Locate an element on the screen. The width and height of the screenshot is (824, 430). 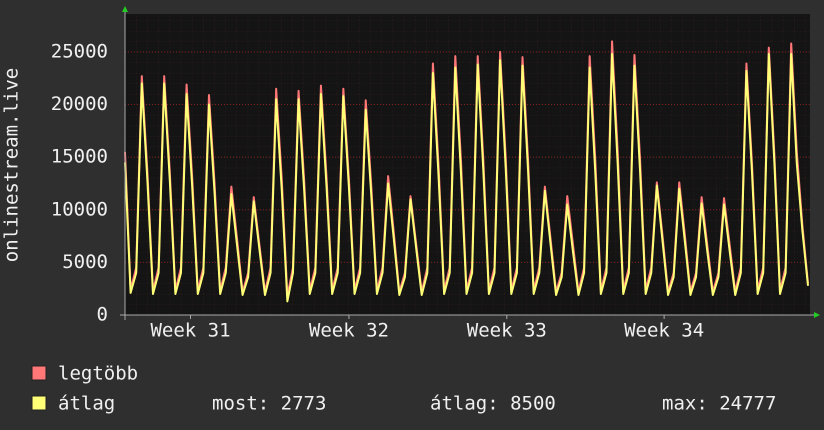
x-tick-label: Week 31 is located at coordinates (190, 331).